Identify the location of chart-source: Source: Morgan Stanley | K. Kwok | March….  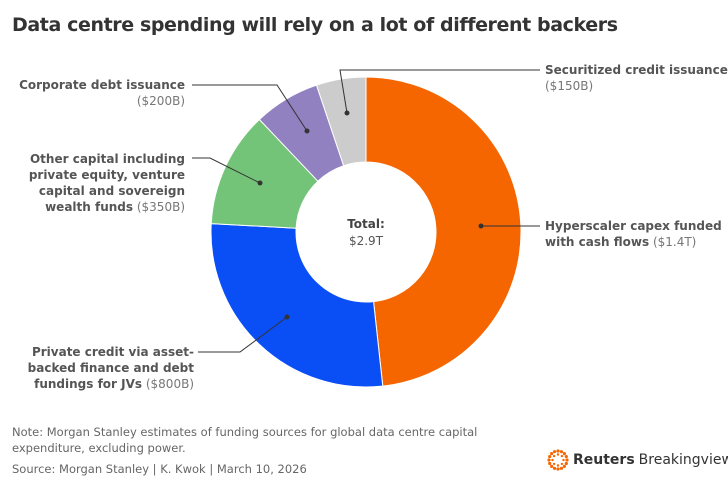
(159, 469).